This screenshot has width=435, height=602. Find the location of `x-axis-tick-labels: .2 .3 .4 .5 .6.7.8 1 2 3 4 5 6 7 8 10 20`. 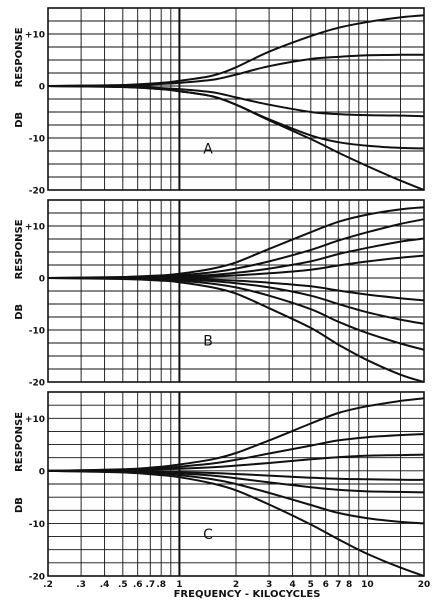

x-axis-tick-labels: .2 .3 .4 .5 .6.7.8 1 2 3 4 5 6 7 8 10 20 is located at coordinates (236, 585).